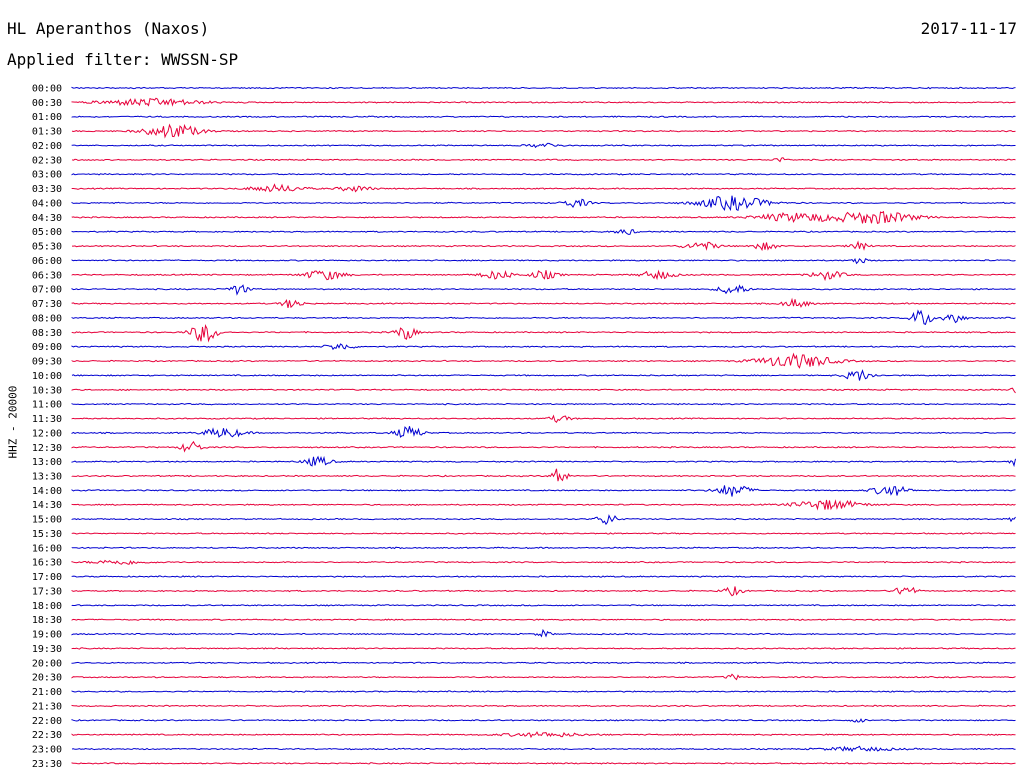 Image resolution: width=1024 pixels, height=780 pixels. Describe the element at coordinates (47, 706) in the screenshot. I see `time-label: 21:30` at that location.